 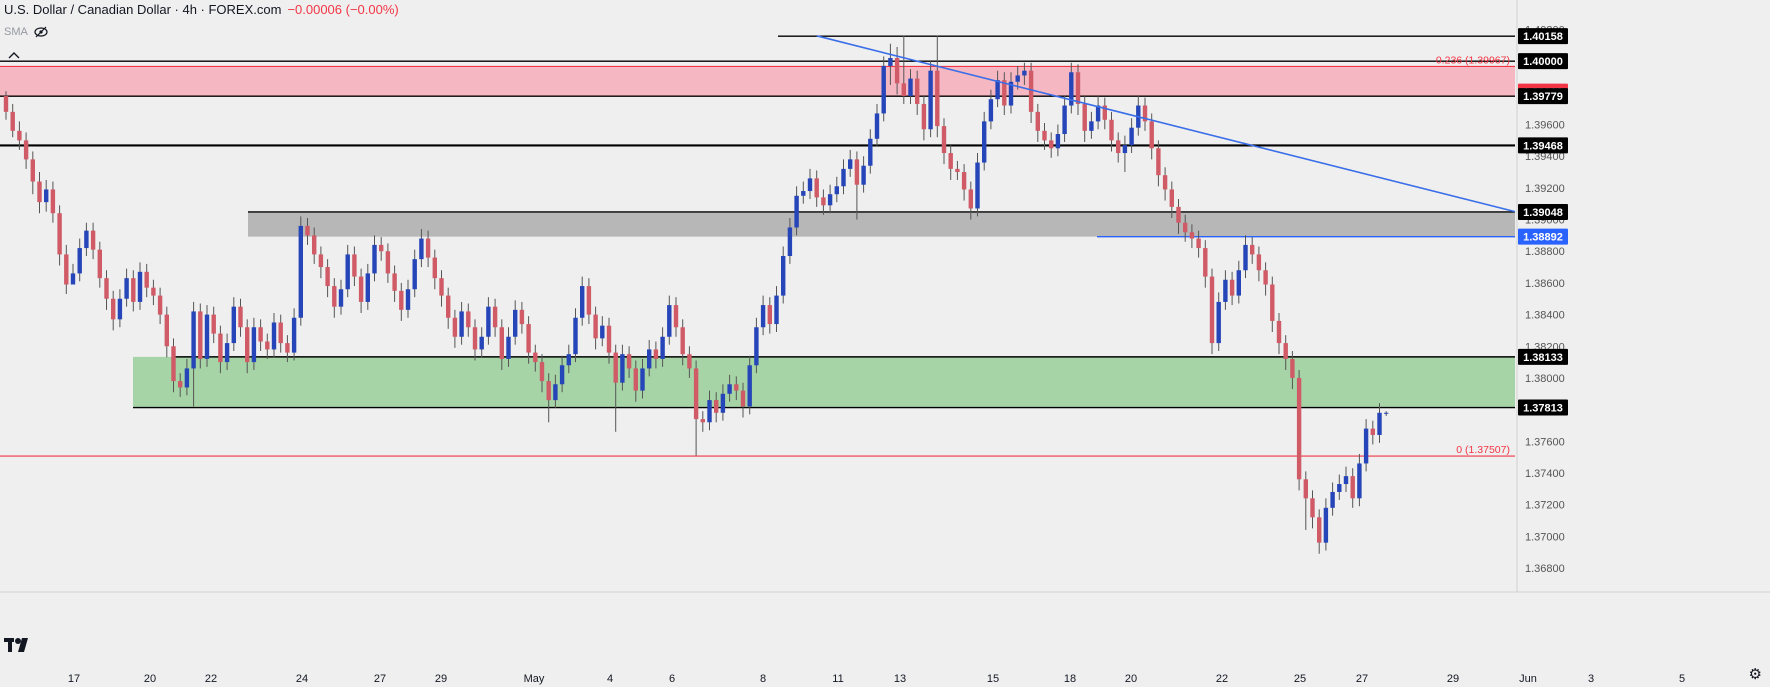 What do you see at coordinates (14, 56) in the screenshot?
I see `chevron-up-icon` at bounding box center [14, 56].